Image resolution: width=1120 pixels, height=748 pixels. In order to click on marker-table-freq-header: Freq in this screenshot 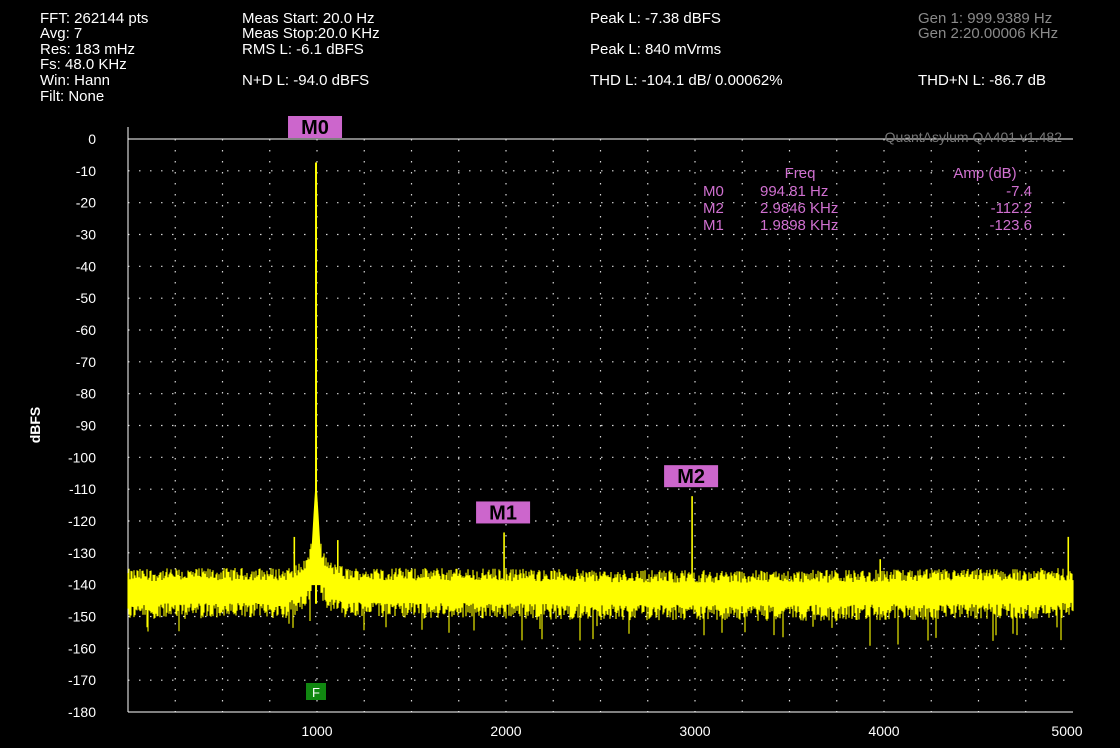, I will do `click(800, 173)`.